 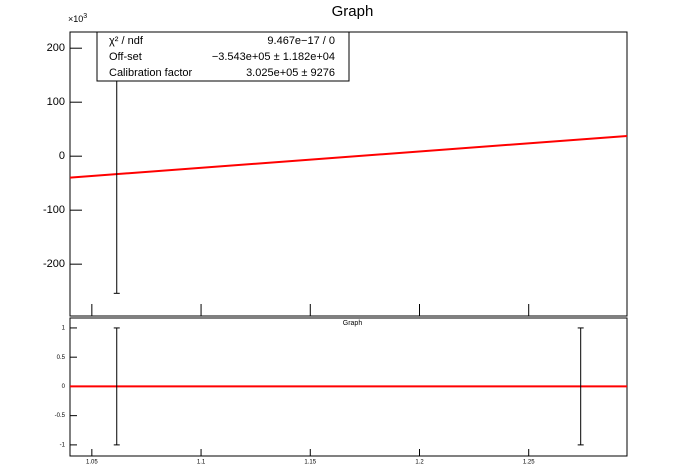 What do you see at coordinates (529, 463) in the screenshot?
I see `x-tick-label: 1.25` at bounding box center [529, 463].